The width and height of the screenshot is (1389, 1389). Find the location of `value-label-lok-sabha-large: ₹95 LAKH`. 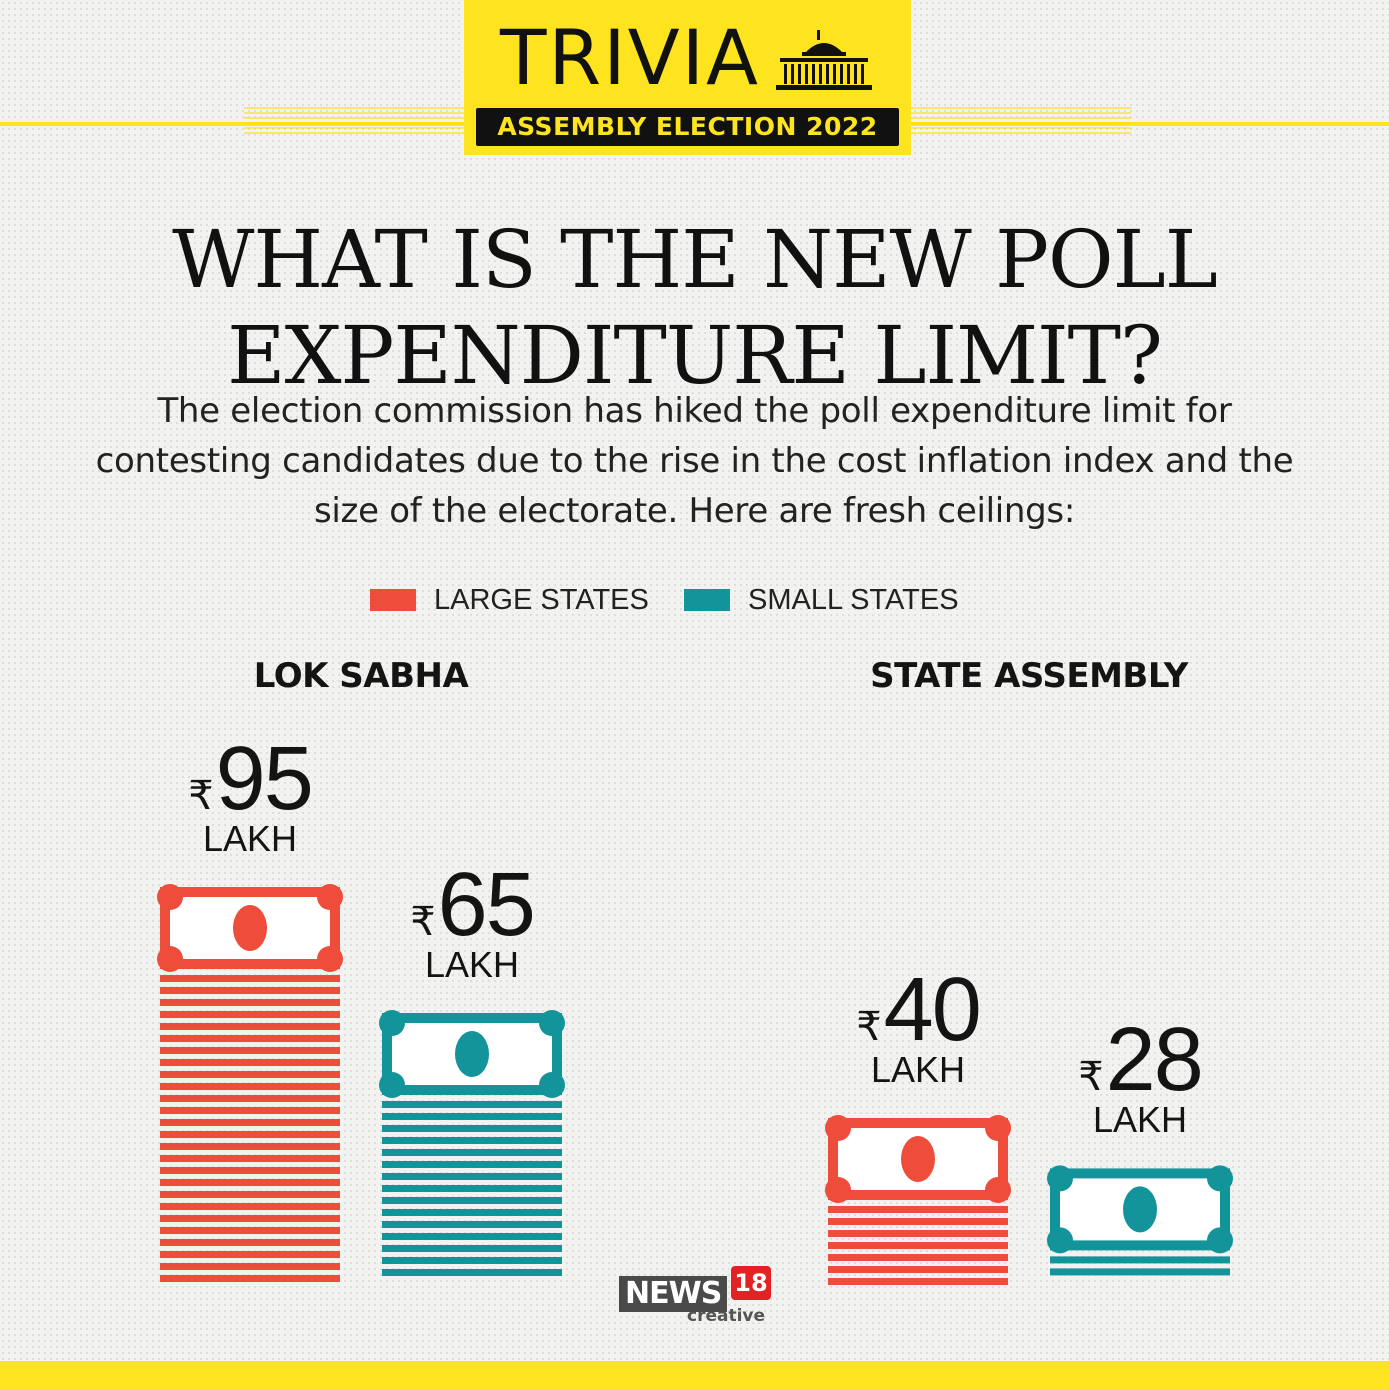

value-label-lok-sabha-large: ₹95 LAKH is located at coordinates (250, 796).